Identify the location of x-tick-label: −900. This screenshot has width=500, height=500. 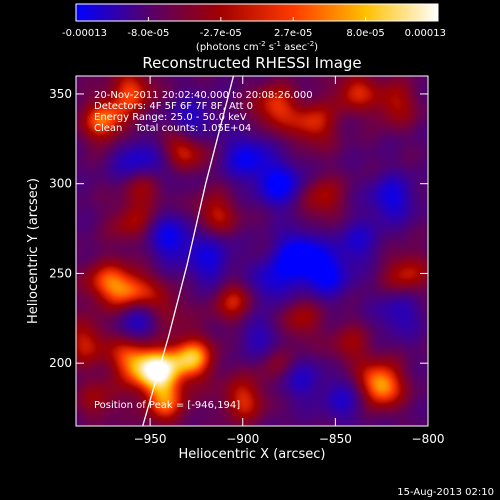
(242, 439).